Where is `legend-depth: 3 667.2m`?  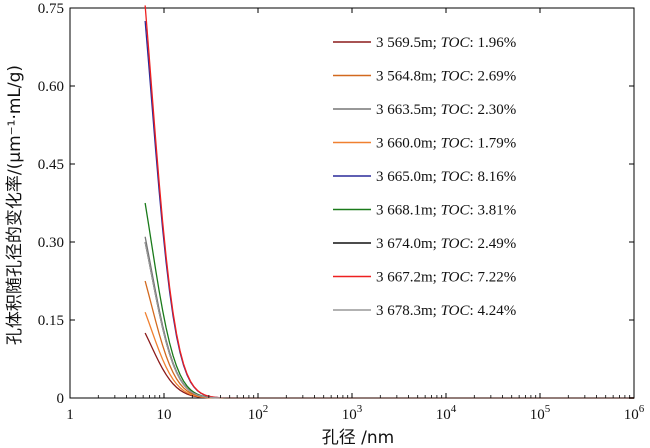 legend-depth: 3 667.2m is located at coordinates (404, 278).